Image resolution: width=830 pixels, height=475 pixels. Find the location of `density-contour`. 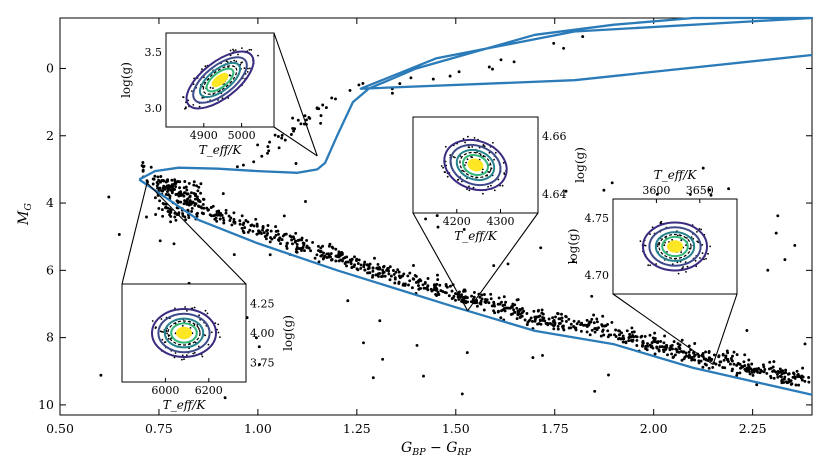

density-contour is located at coordinates (475, 165).